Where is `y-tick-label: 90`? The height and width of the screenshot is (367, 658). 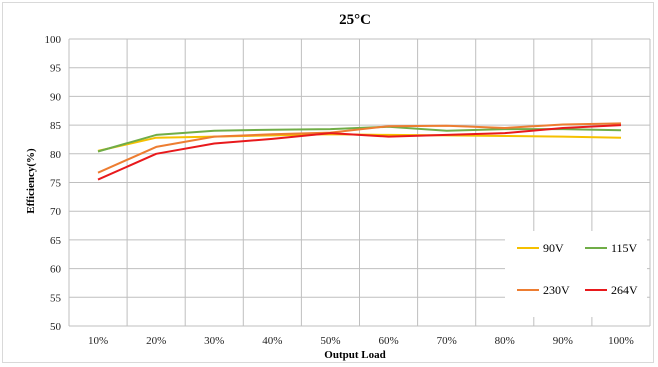
y-tick-label: 90 is located at coordinates (56, 97).